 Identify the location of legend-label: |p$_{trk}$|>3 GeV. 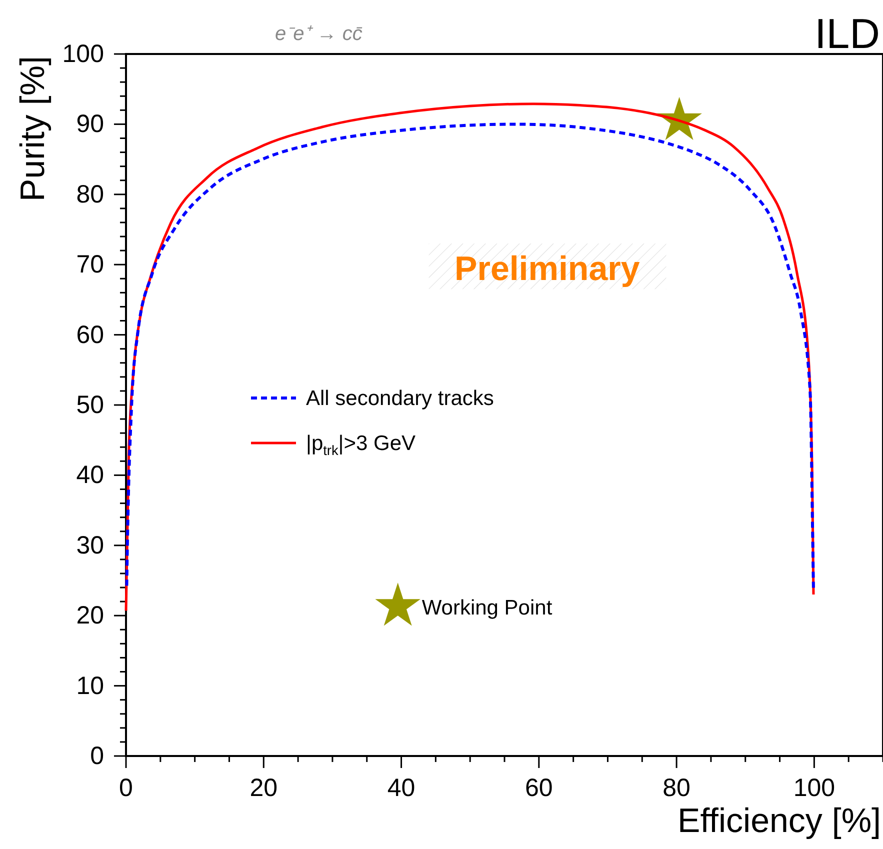
(361, 445).